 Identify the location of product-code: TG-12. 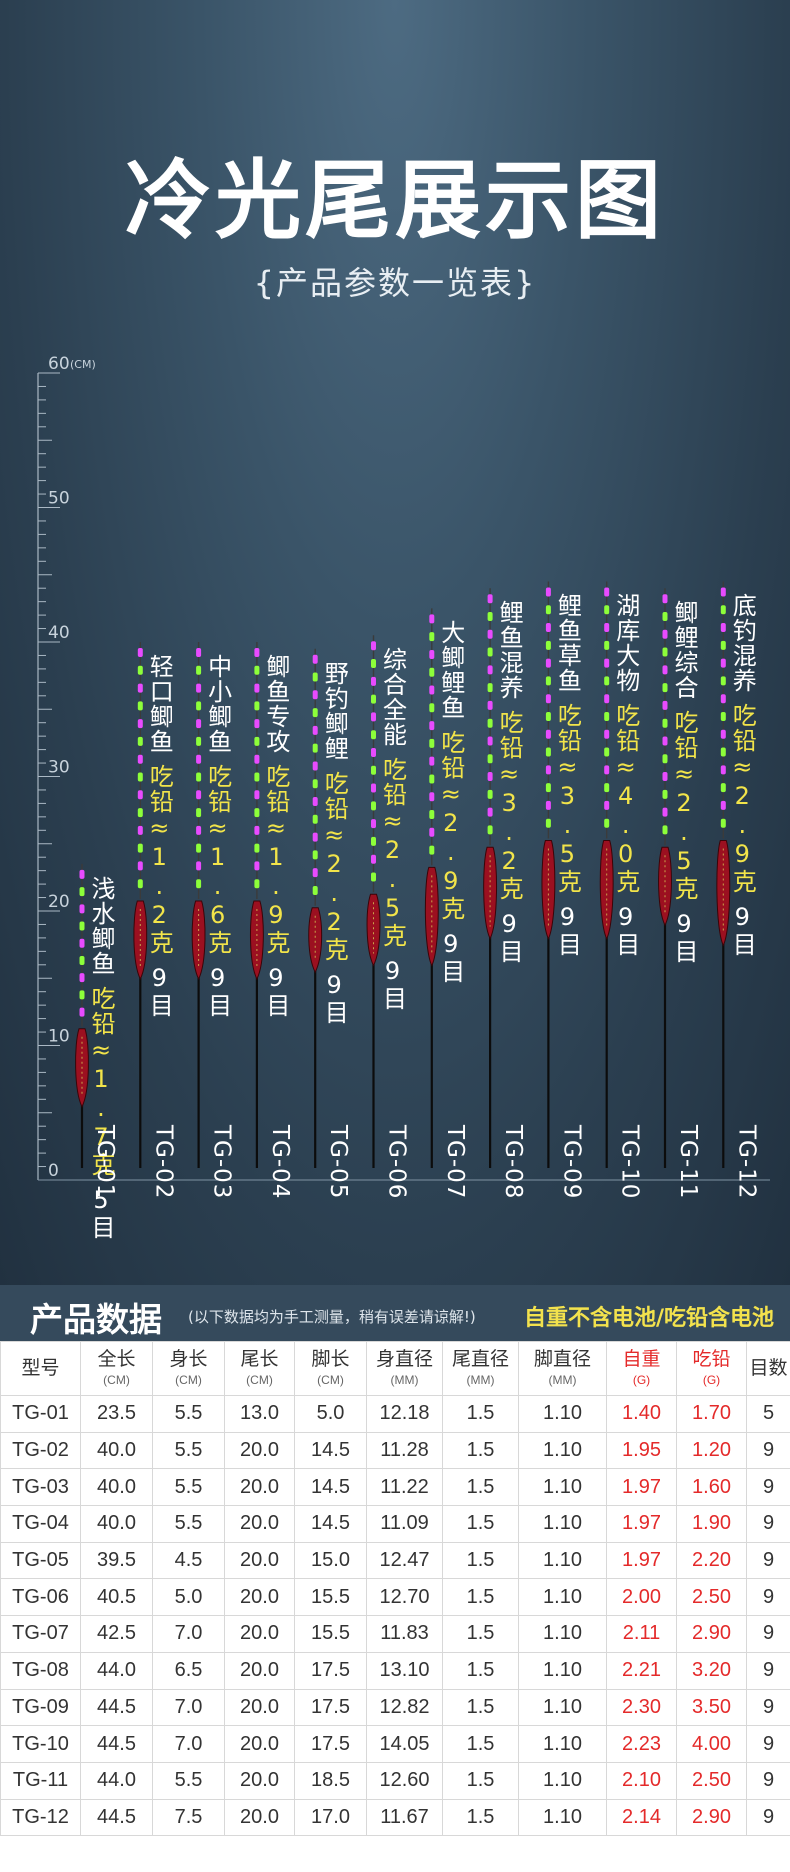
(746, 1162).